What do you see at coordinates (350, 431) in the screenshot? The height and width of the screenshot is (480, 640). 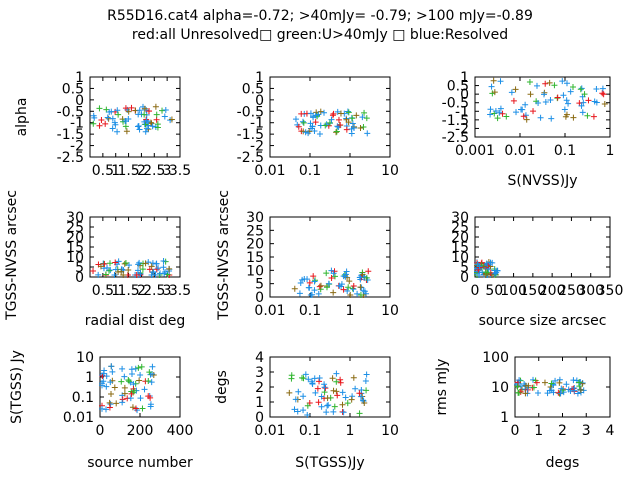 I see `x-tick-label: 1` at bounding box center [350, 431].